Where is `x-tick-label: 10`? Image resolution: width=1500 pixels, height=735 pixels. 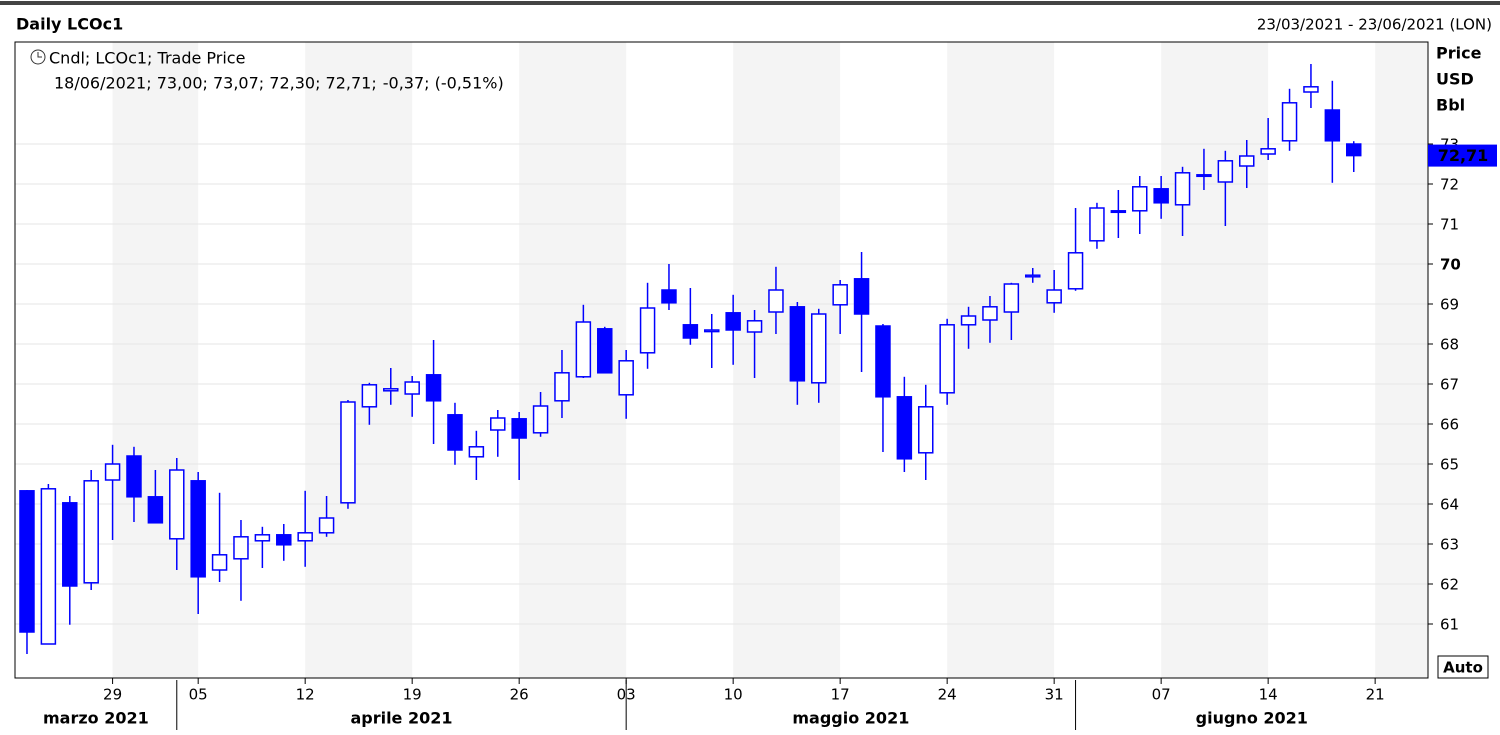 x-tick-label: 10 is located at coordinates (733, 695).